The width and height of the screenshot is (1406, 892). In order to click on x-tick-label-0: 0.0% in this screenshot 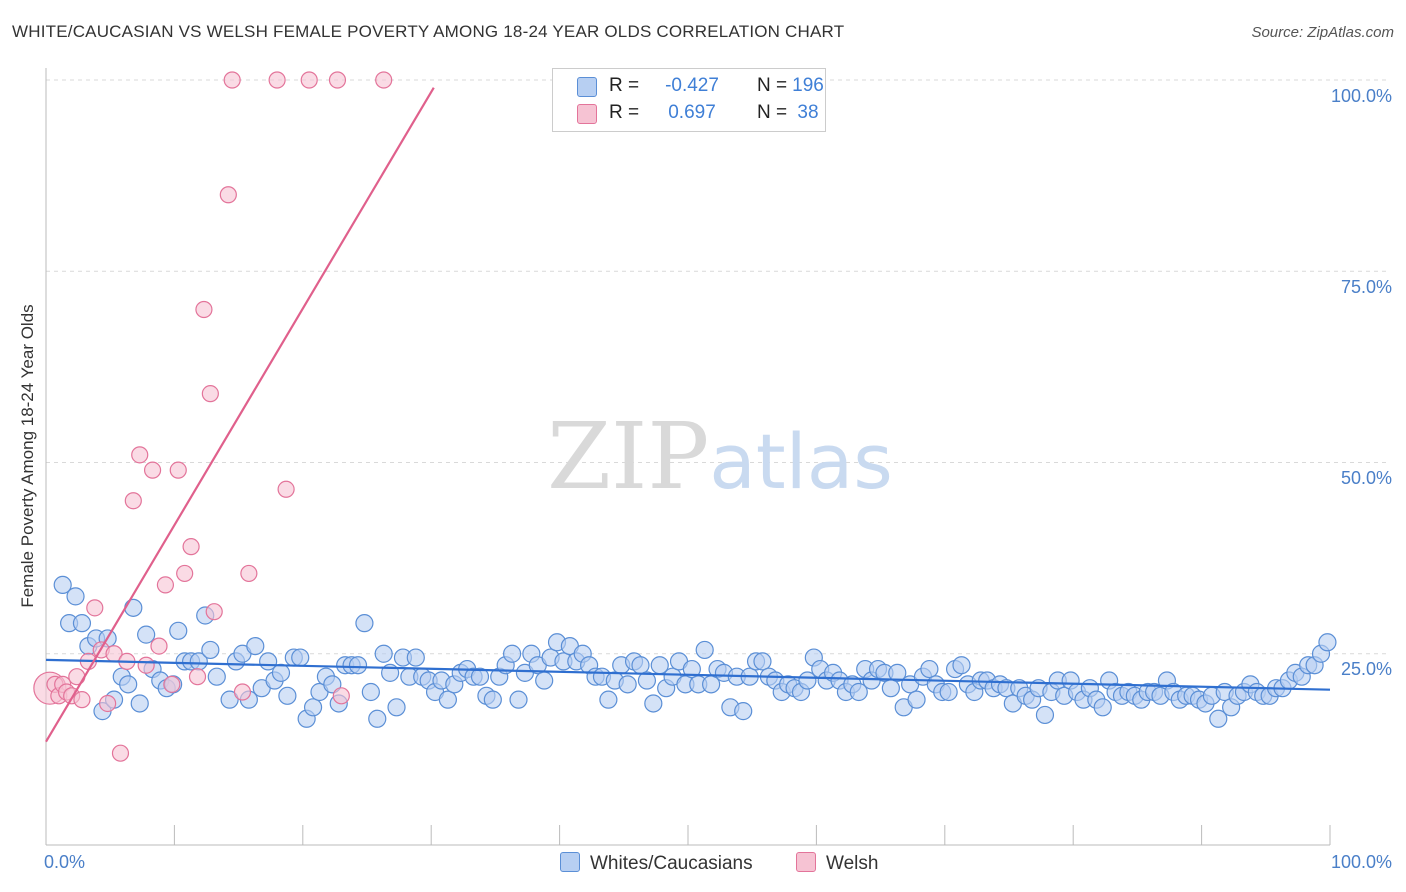, I will do `click(65, 862)`.